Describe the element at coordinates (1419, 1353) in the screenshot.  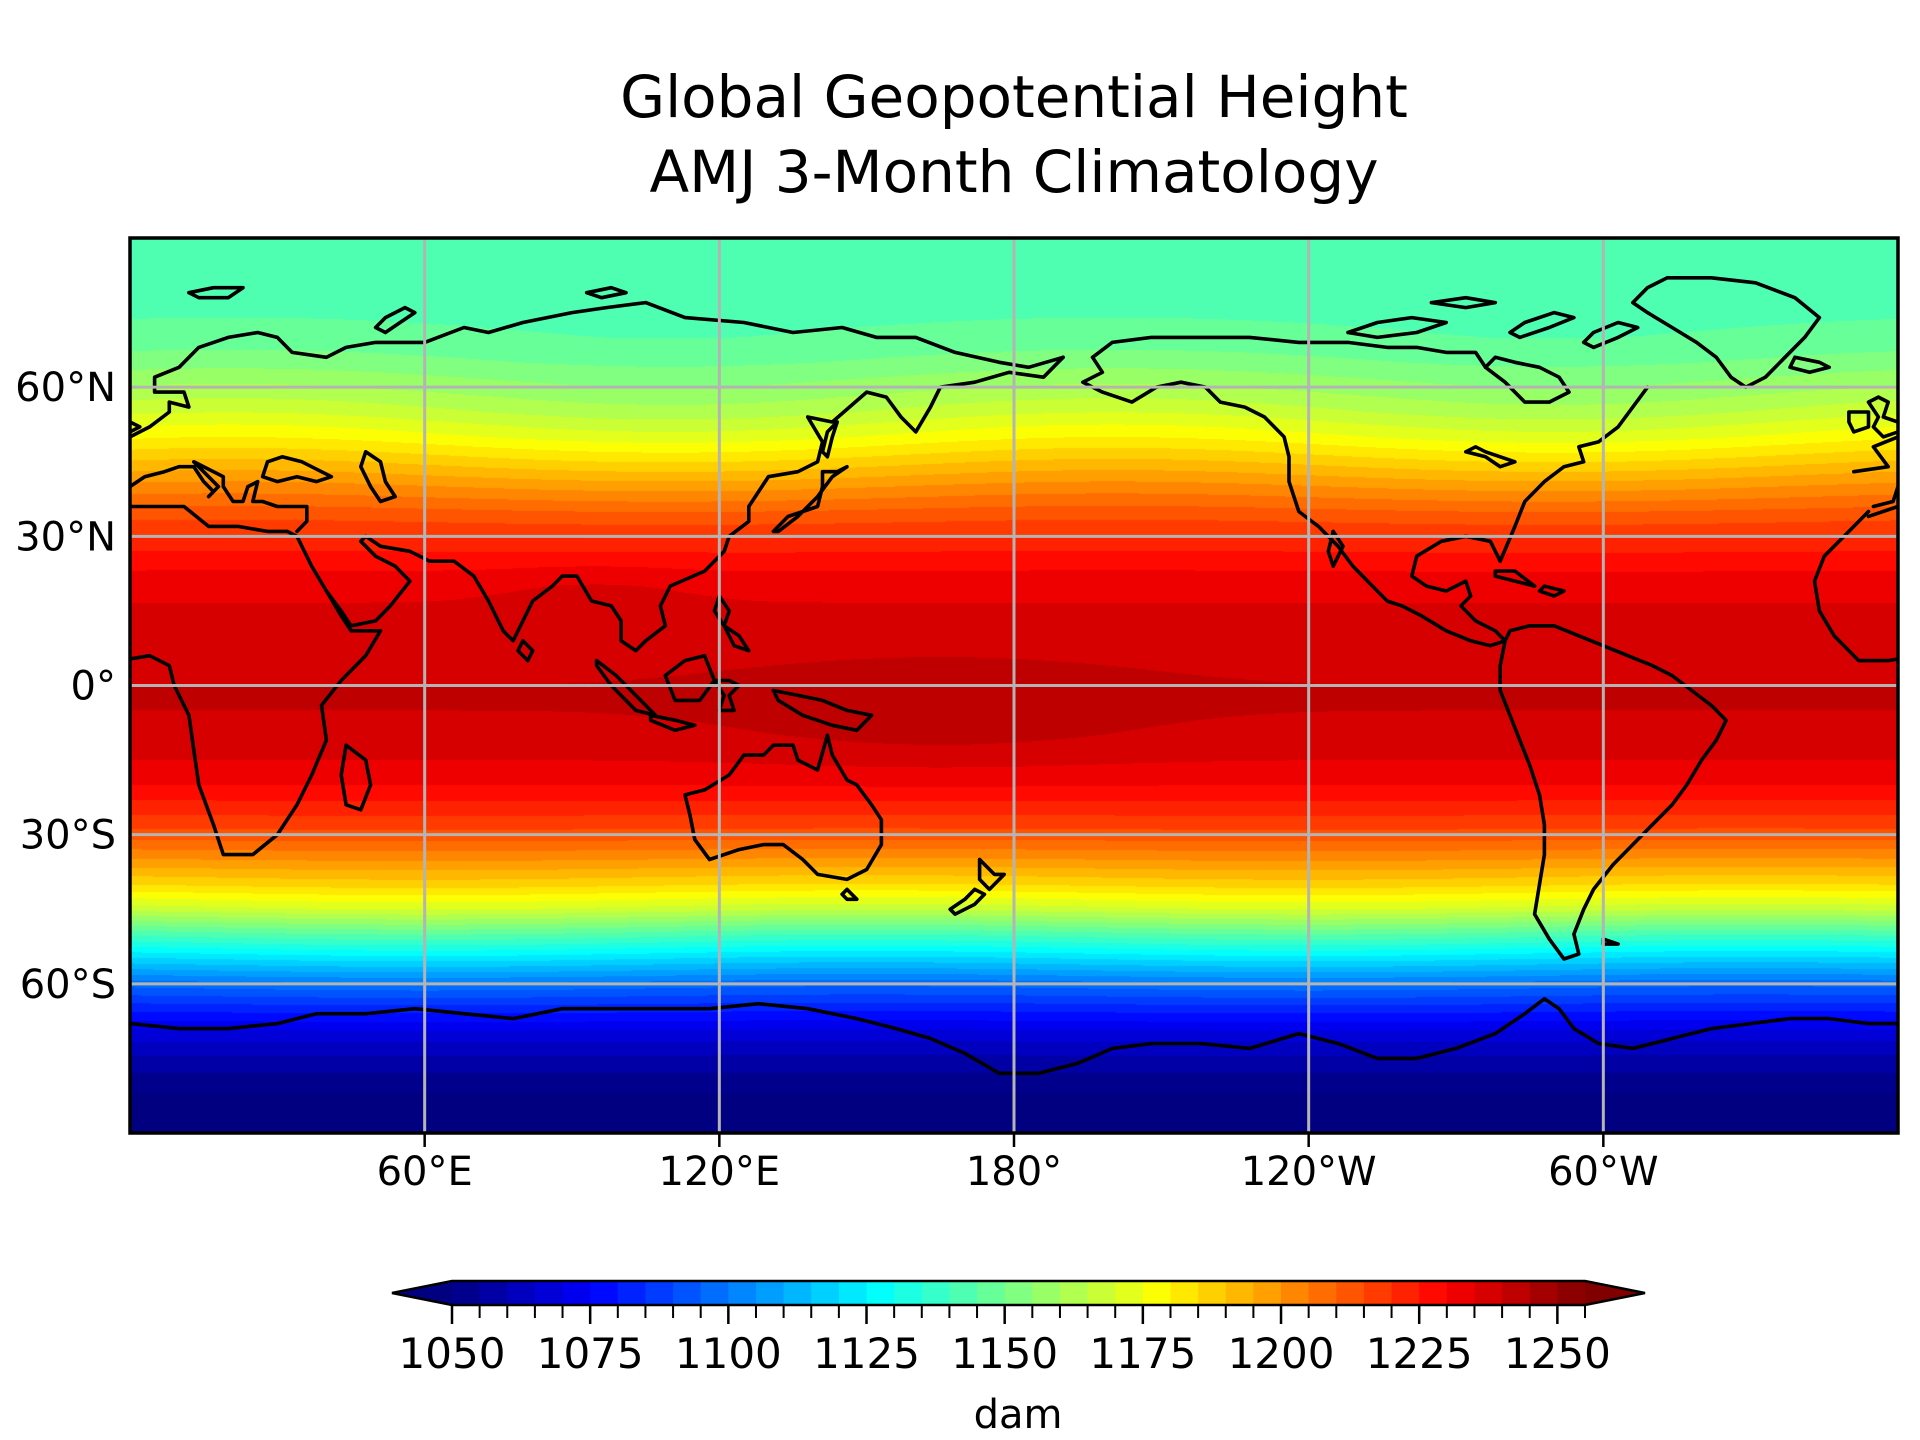
I see `colorbar-tick-label: 1225` at that location.